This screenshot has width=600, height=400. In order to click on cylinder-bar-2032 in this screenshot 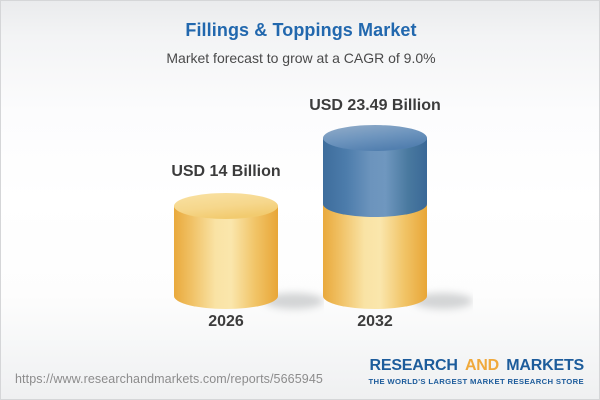, I will do `click(398, 217)`.